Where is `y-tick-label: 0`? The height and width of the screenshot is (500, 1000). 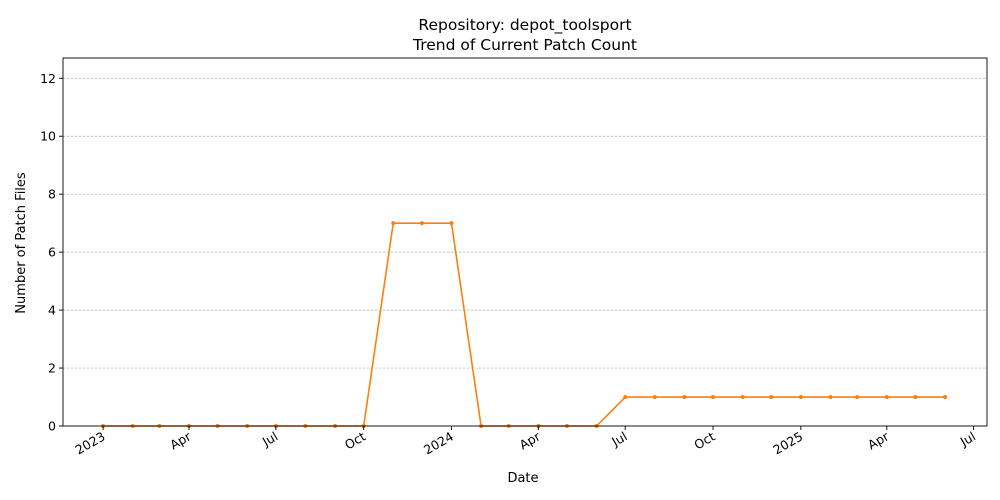 y-tick-label: 0 is located at coordinates (52, 426).